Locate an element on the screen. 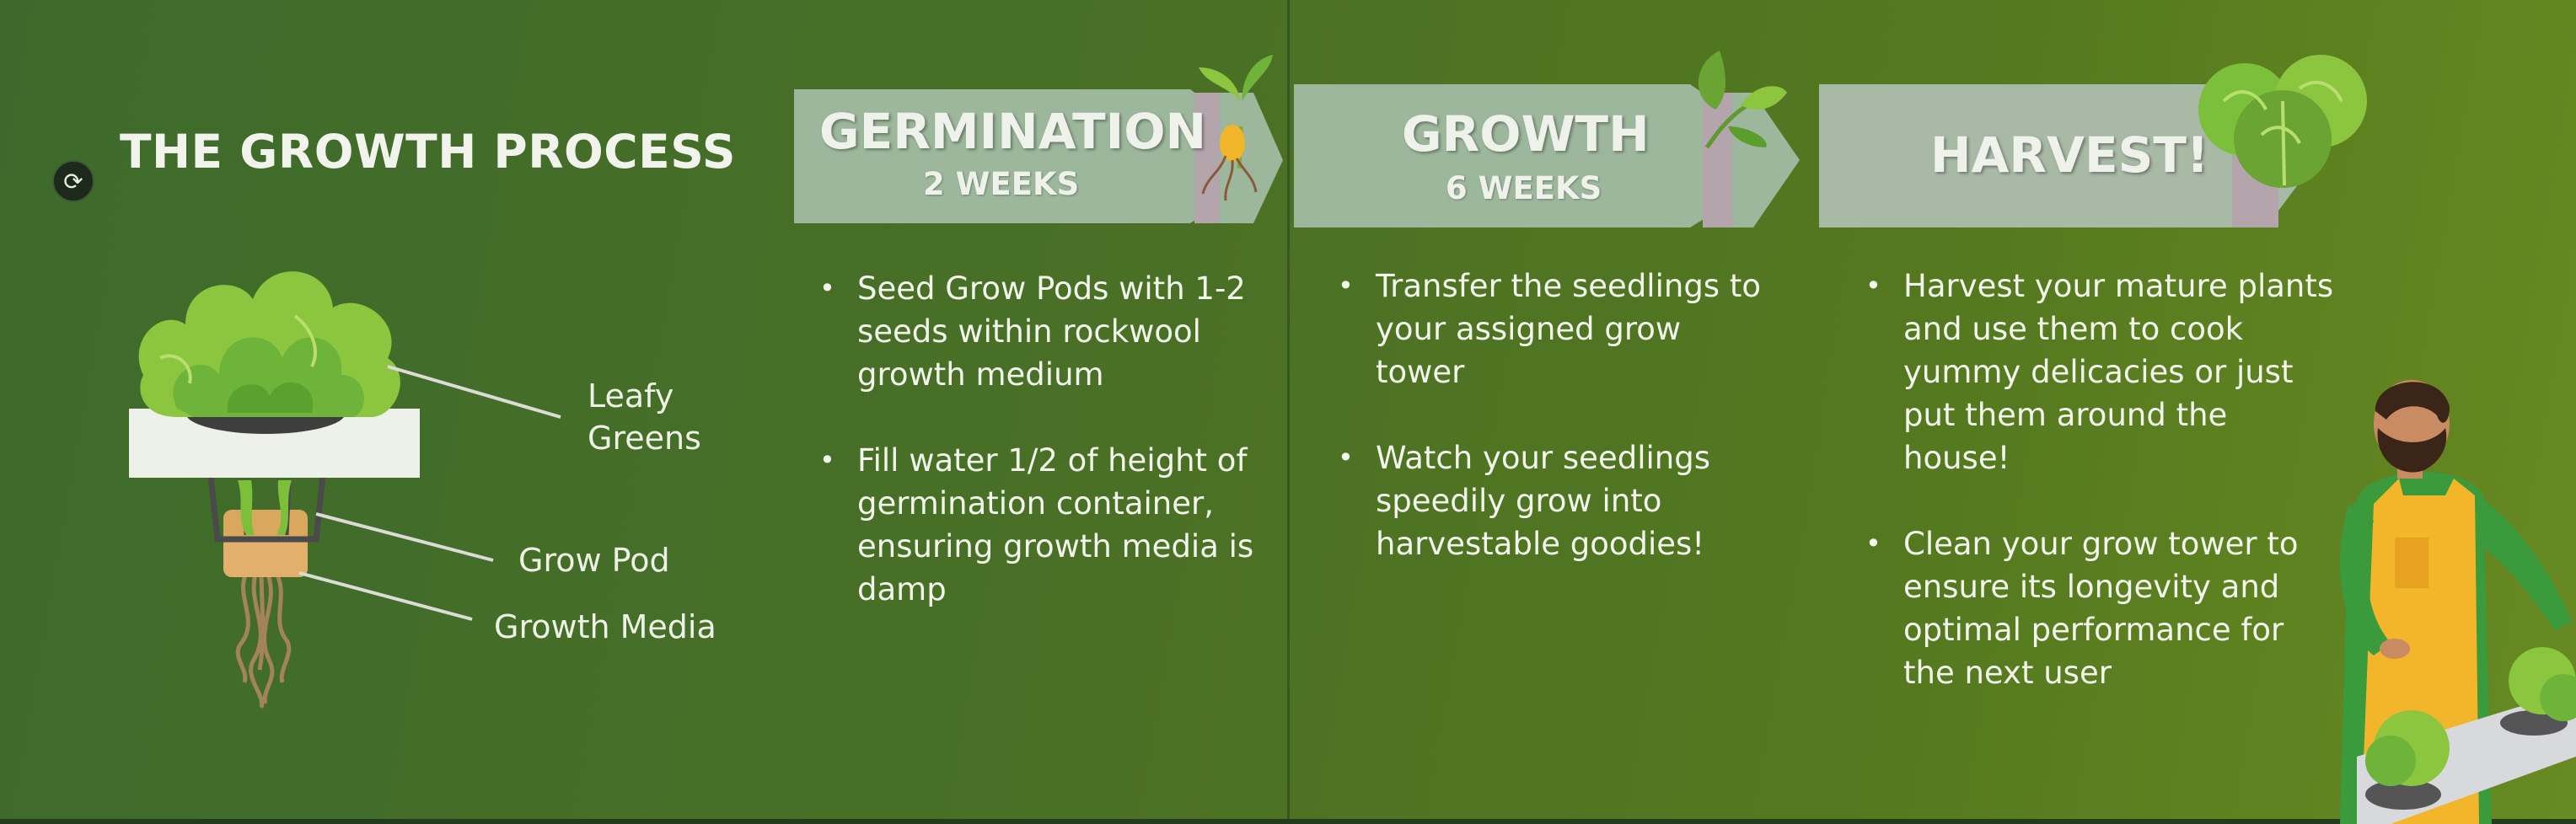  leaf-sprig-icon is located at coordinates (1742, 100).